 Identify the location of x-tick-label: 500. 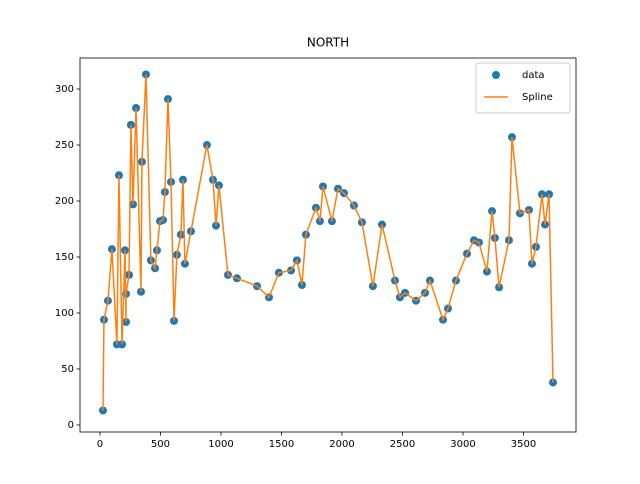
(160, 444).